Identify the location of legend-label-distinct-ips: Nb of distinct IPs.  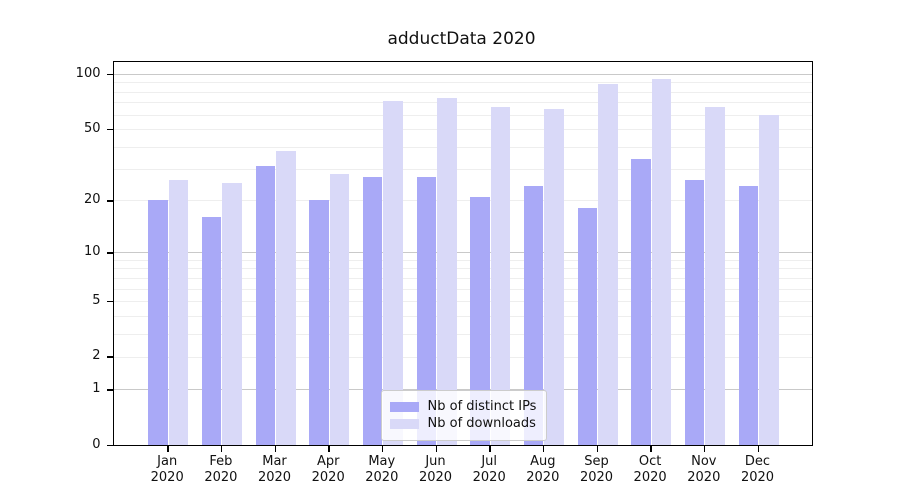
(482, 406).